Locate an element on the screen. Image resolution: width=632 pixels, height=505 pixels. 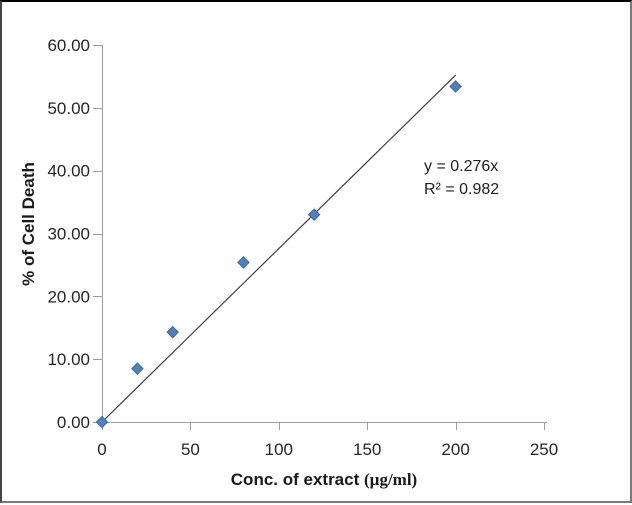
y-tick-label: 50.00 is located at coordinates (68, 108).